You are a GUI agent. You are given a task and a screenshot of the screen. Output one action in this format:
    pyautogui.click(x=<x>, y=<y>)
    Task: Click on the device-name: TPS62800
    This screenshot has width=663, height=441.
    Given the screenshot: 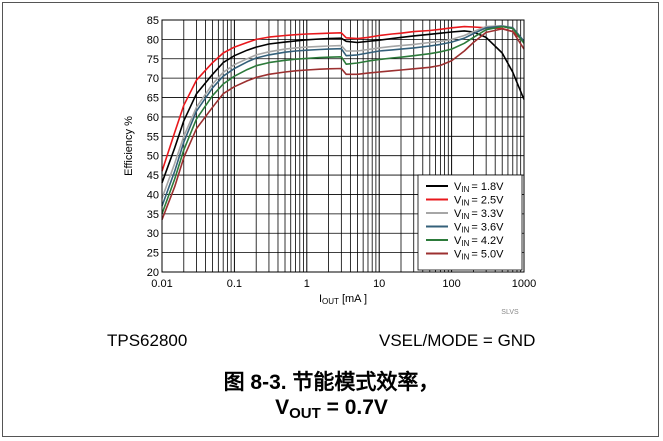 What is the action you would take?
    pyautogui.click(x=147, y=340)
    